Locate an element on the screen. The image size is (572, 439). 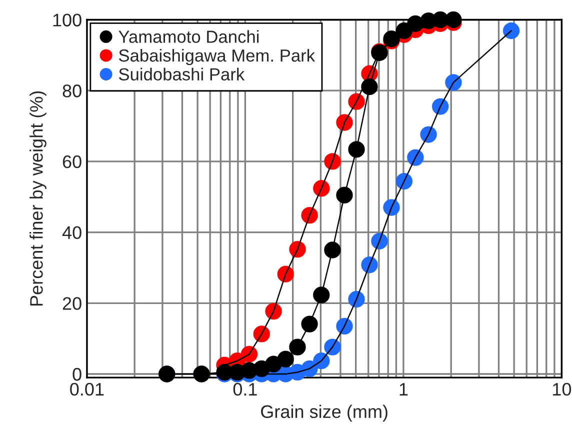
x-tick-label: 0.01 is located at coordinates (87, 389).